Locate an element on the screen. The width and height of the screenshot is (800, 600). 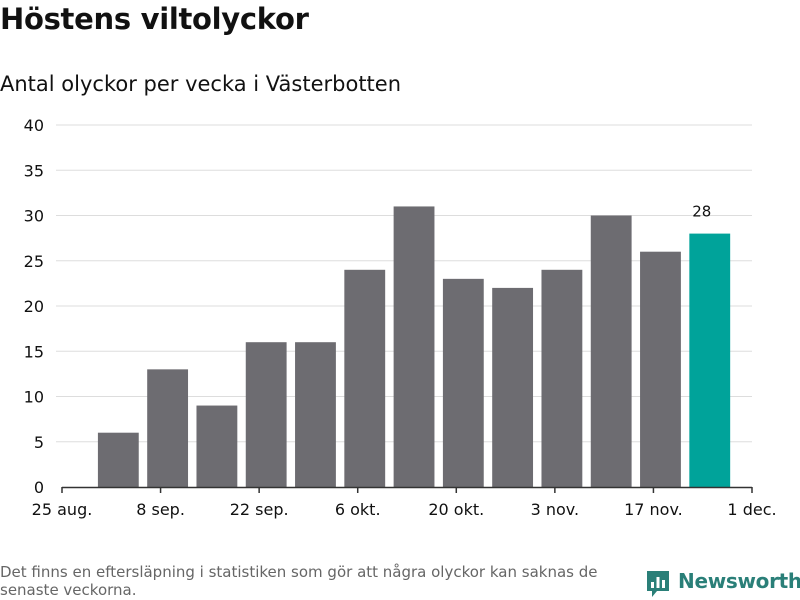
bar-highlight is located at coordinates (710, 360).